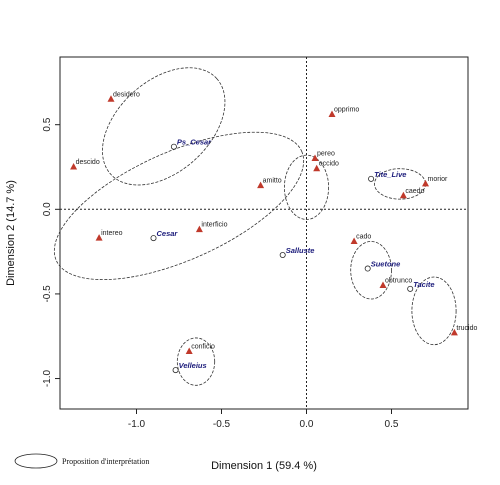 The image size is (500, 485). What do you see at coordinates (173, 146) in the screenshot?
I see `author-point-Ps_Cesar` at bounding box center [173, 146].